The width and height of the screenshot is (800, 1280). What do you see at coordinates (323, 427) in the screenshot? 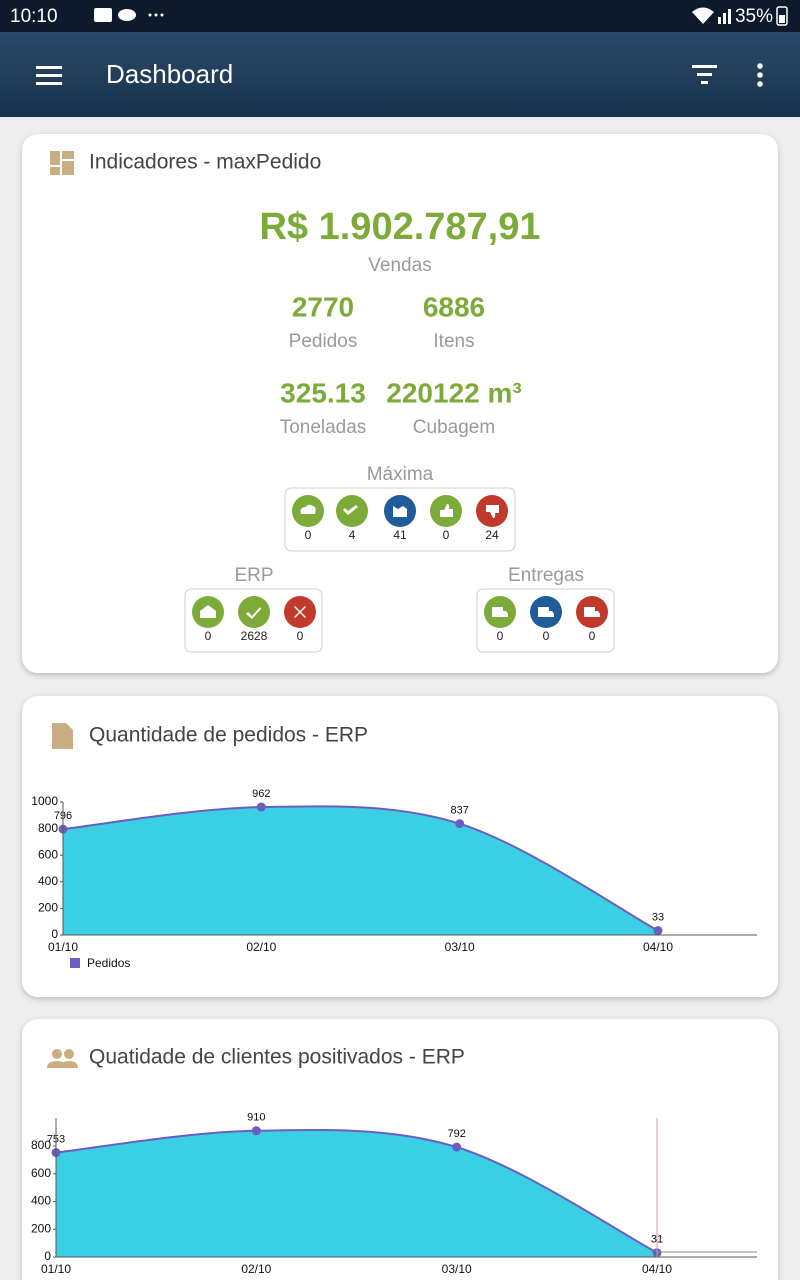
I see `stat-label: Toneladas` at bounding box center [323, 427].